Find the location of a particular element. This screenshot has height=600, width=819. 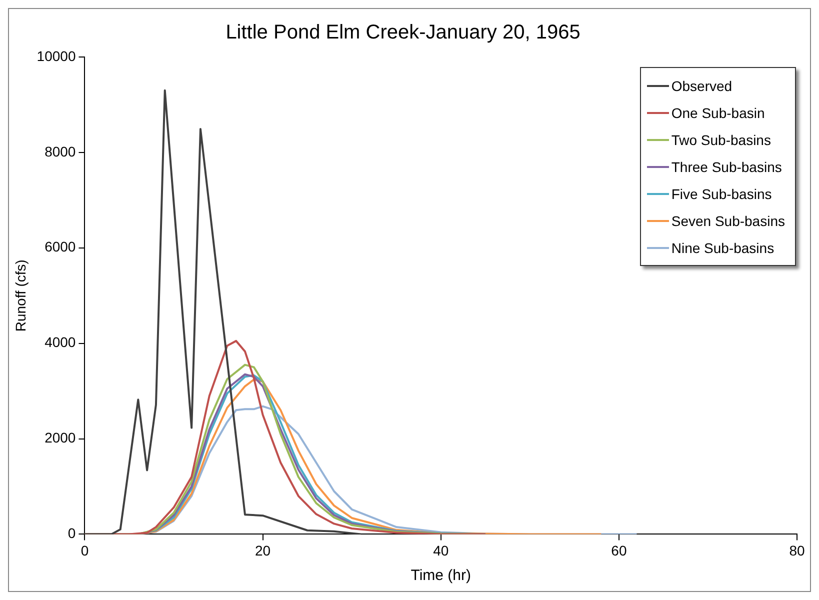

y-tick-label: 4000 is located at coordinates (60, 342).